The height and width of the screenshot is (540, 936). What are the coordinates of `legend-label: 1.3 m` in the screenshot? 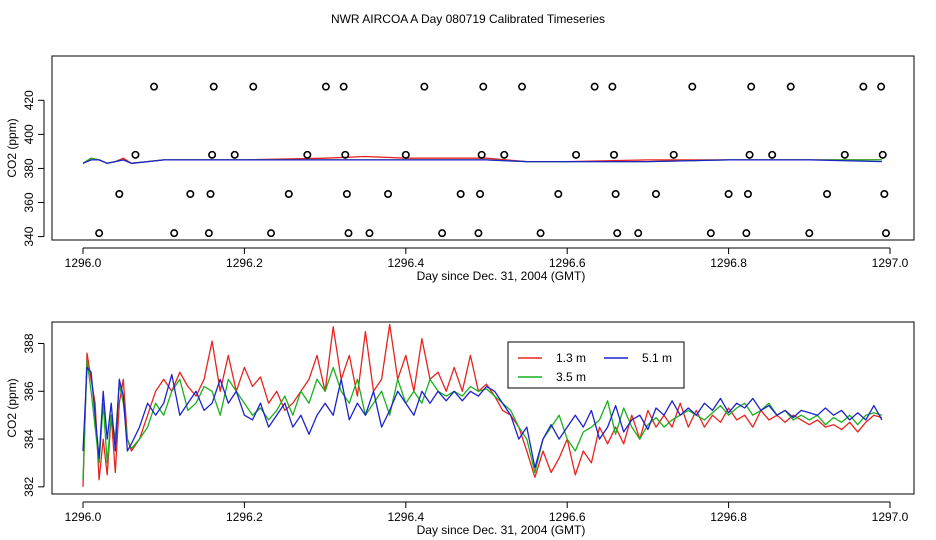 It's located at (571, 358).